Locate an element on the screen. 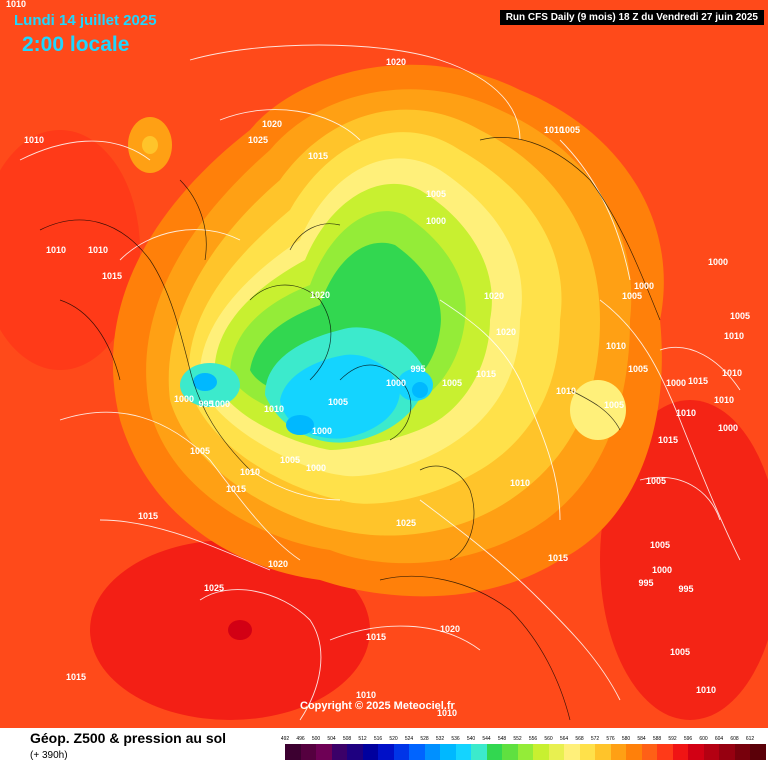 The width and height of the screenshot is (768, 768). scale-label: 572 is located at coordinates (595, 739).